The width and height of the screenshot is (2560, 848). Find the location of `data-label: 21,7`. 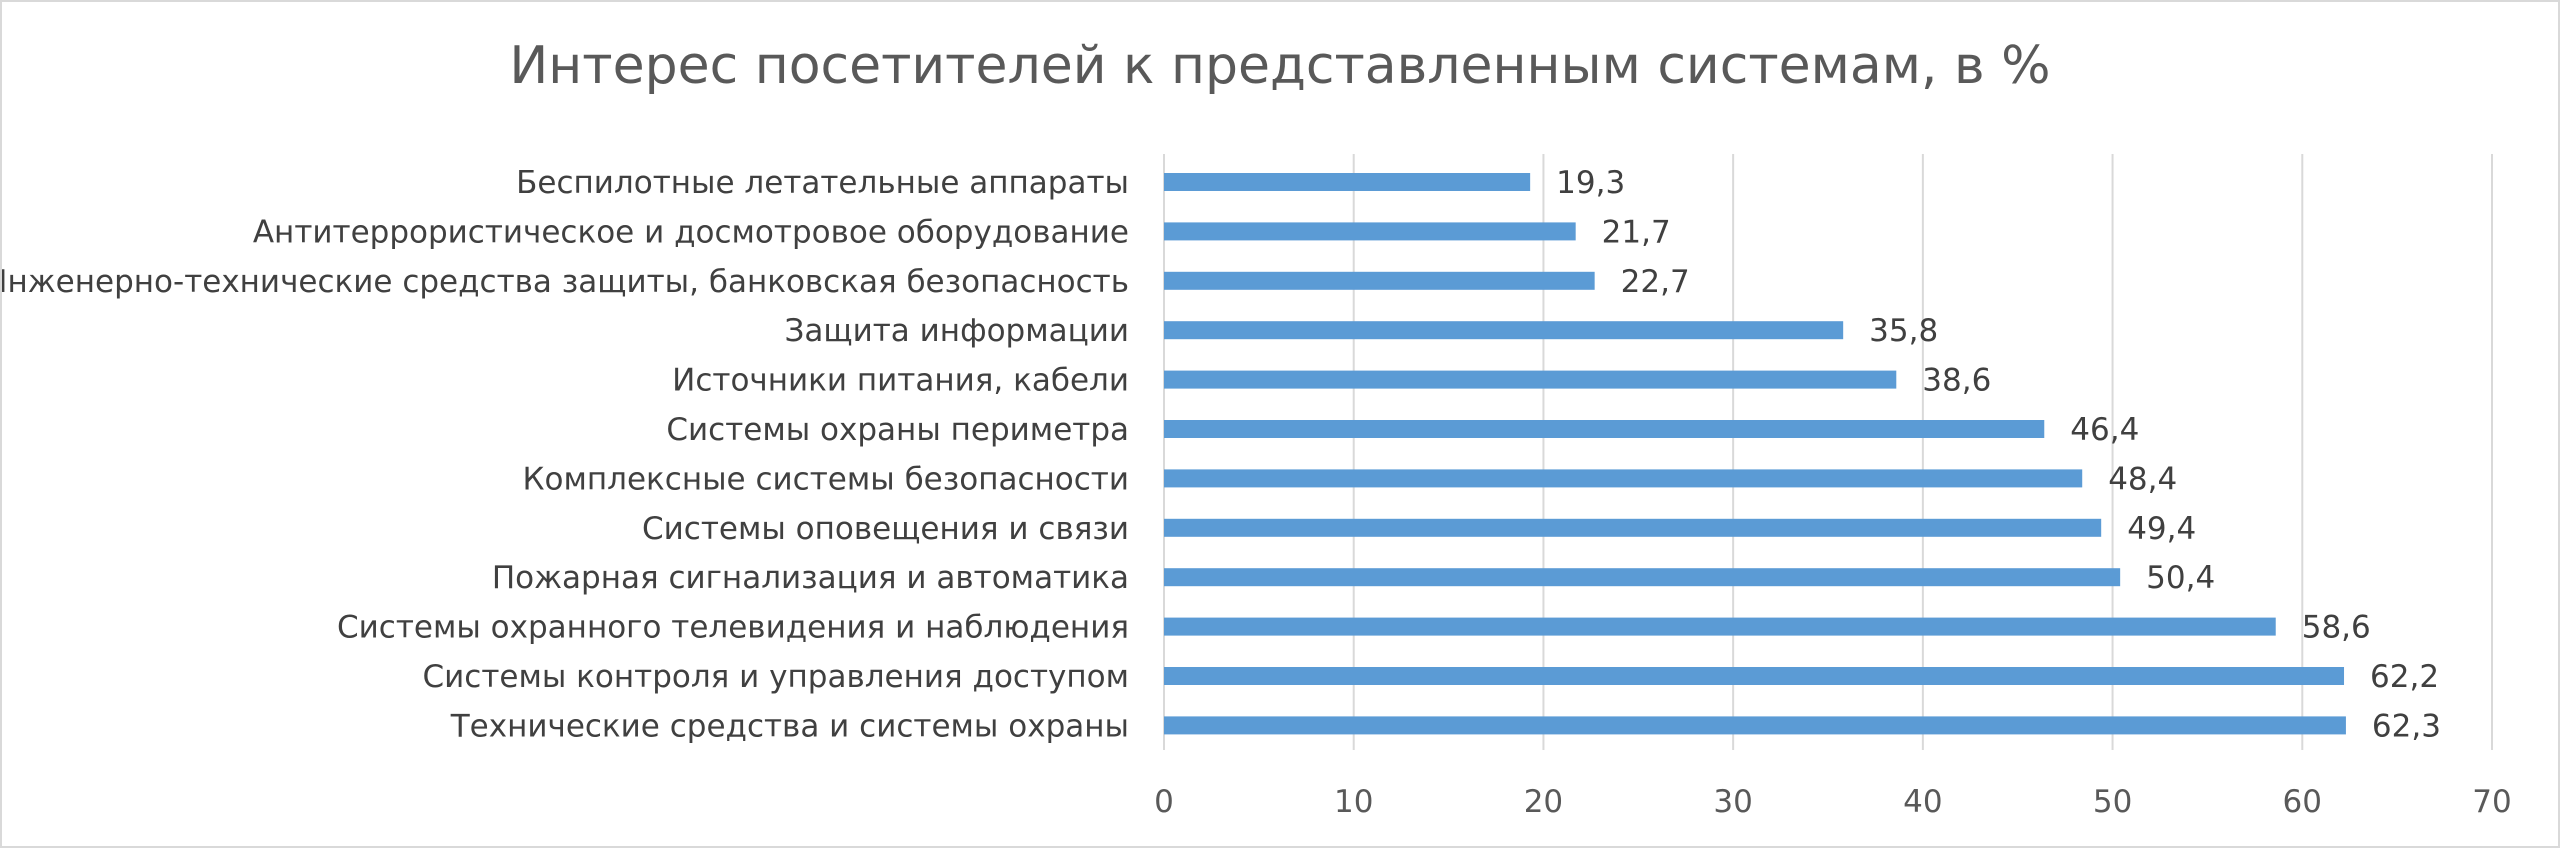

data-label: 21,7 is located at coordinates (1636, 232).